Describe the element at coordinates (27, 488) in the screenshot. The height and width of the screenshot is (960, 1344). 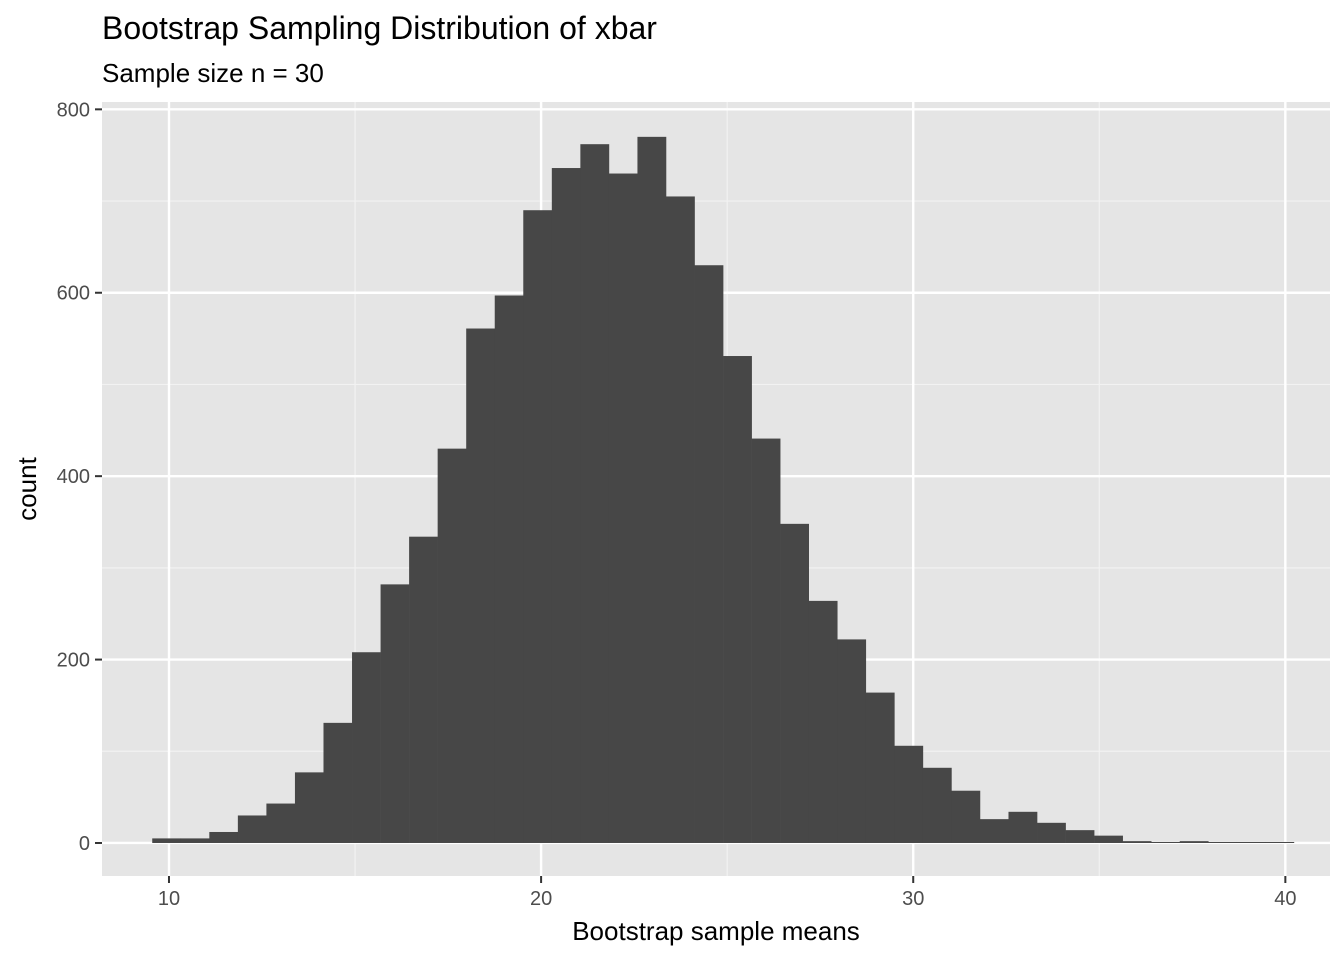
I see `y-axis-title: count` at that location.